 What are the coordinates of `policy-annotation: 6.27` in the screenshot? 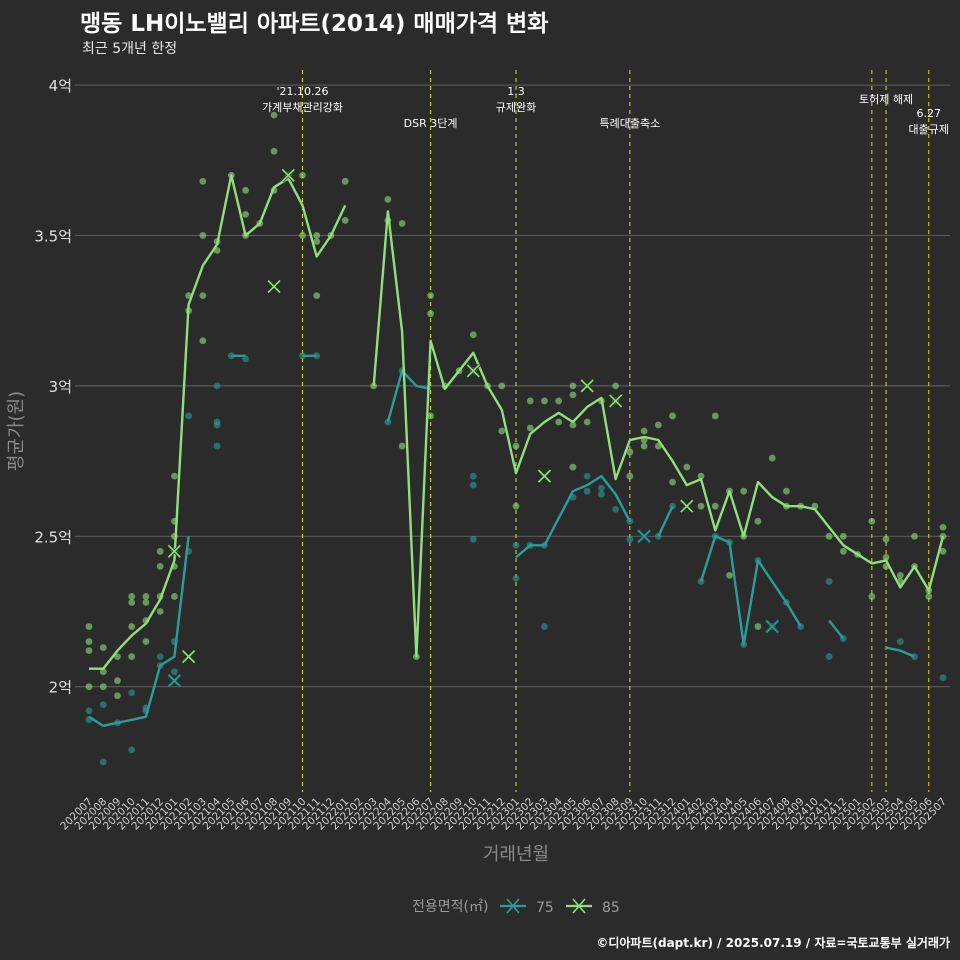 It's located at (929, 113).